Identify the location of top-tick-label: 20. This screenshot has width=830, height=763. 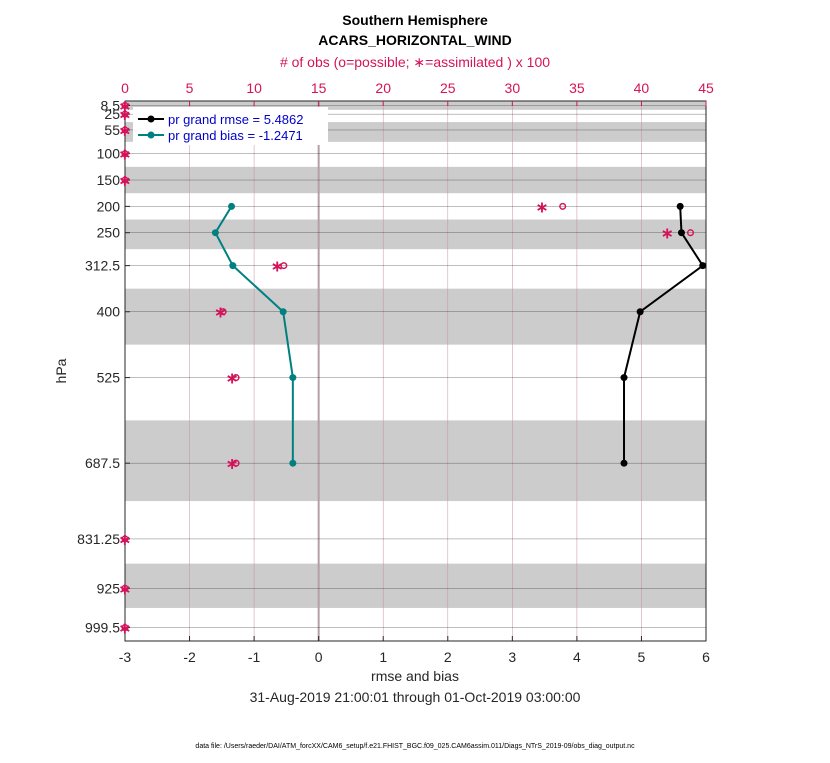
(383, 88).